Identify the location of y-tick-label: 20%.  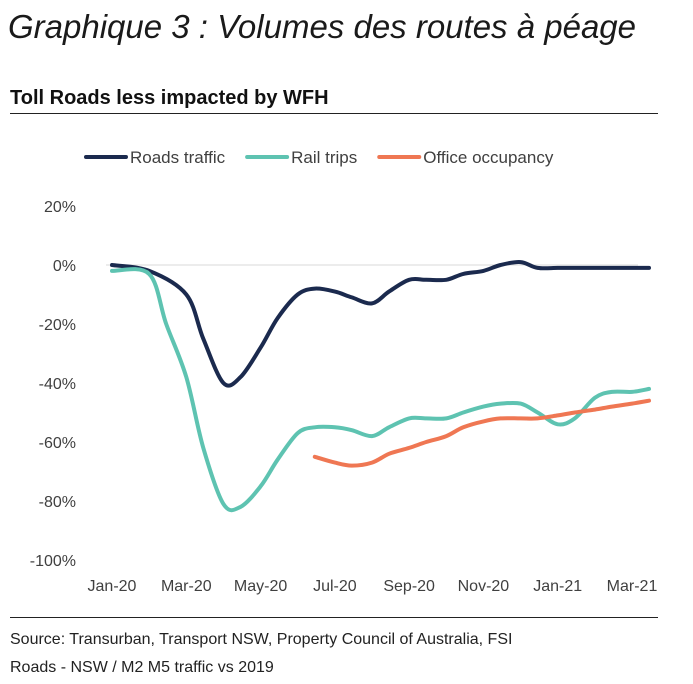
(60, 207).